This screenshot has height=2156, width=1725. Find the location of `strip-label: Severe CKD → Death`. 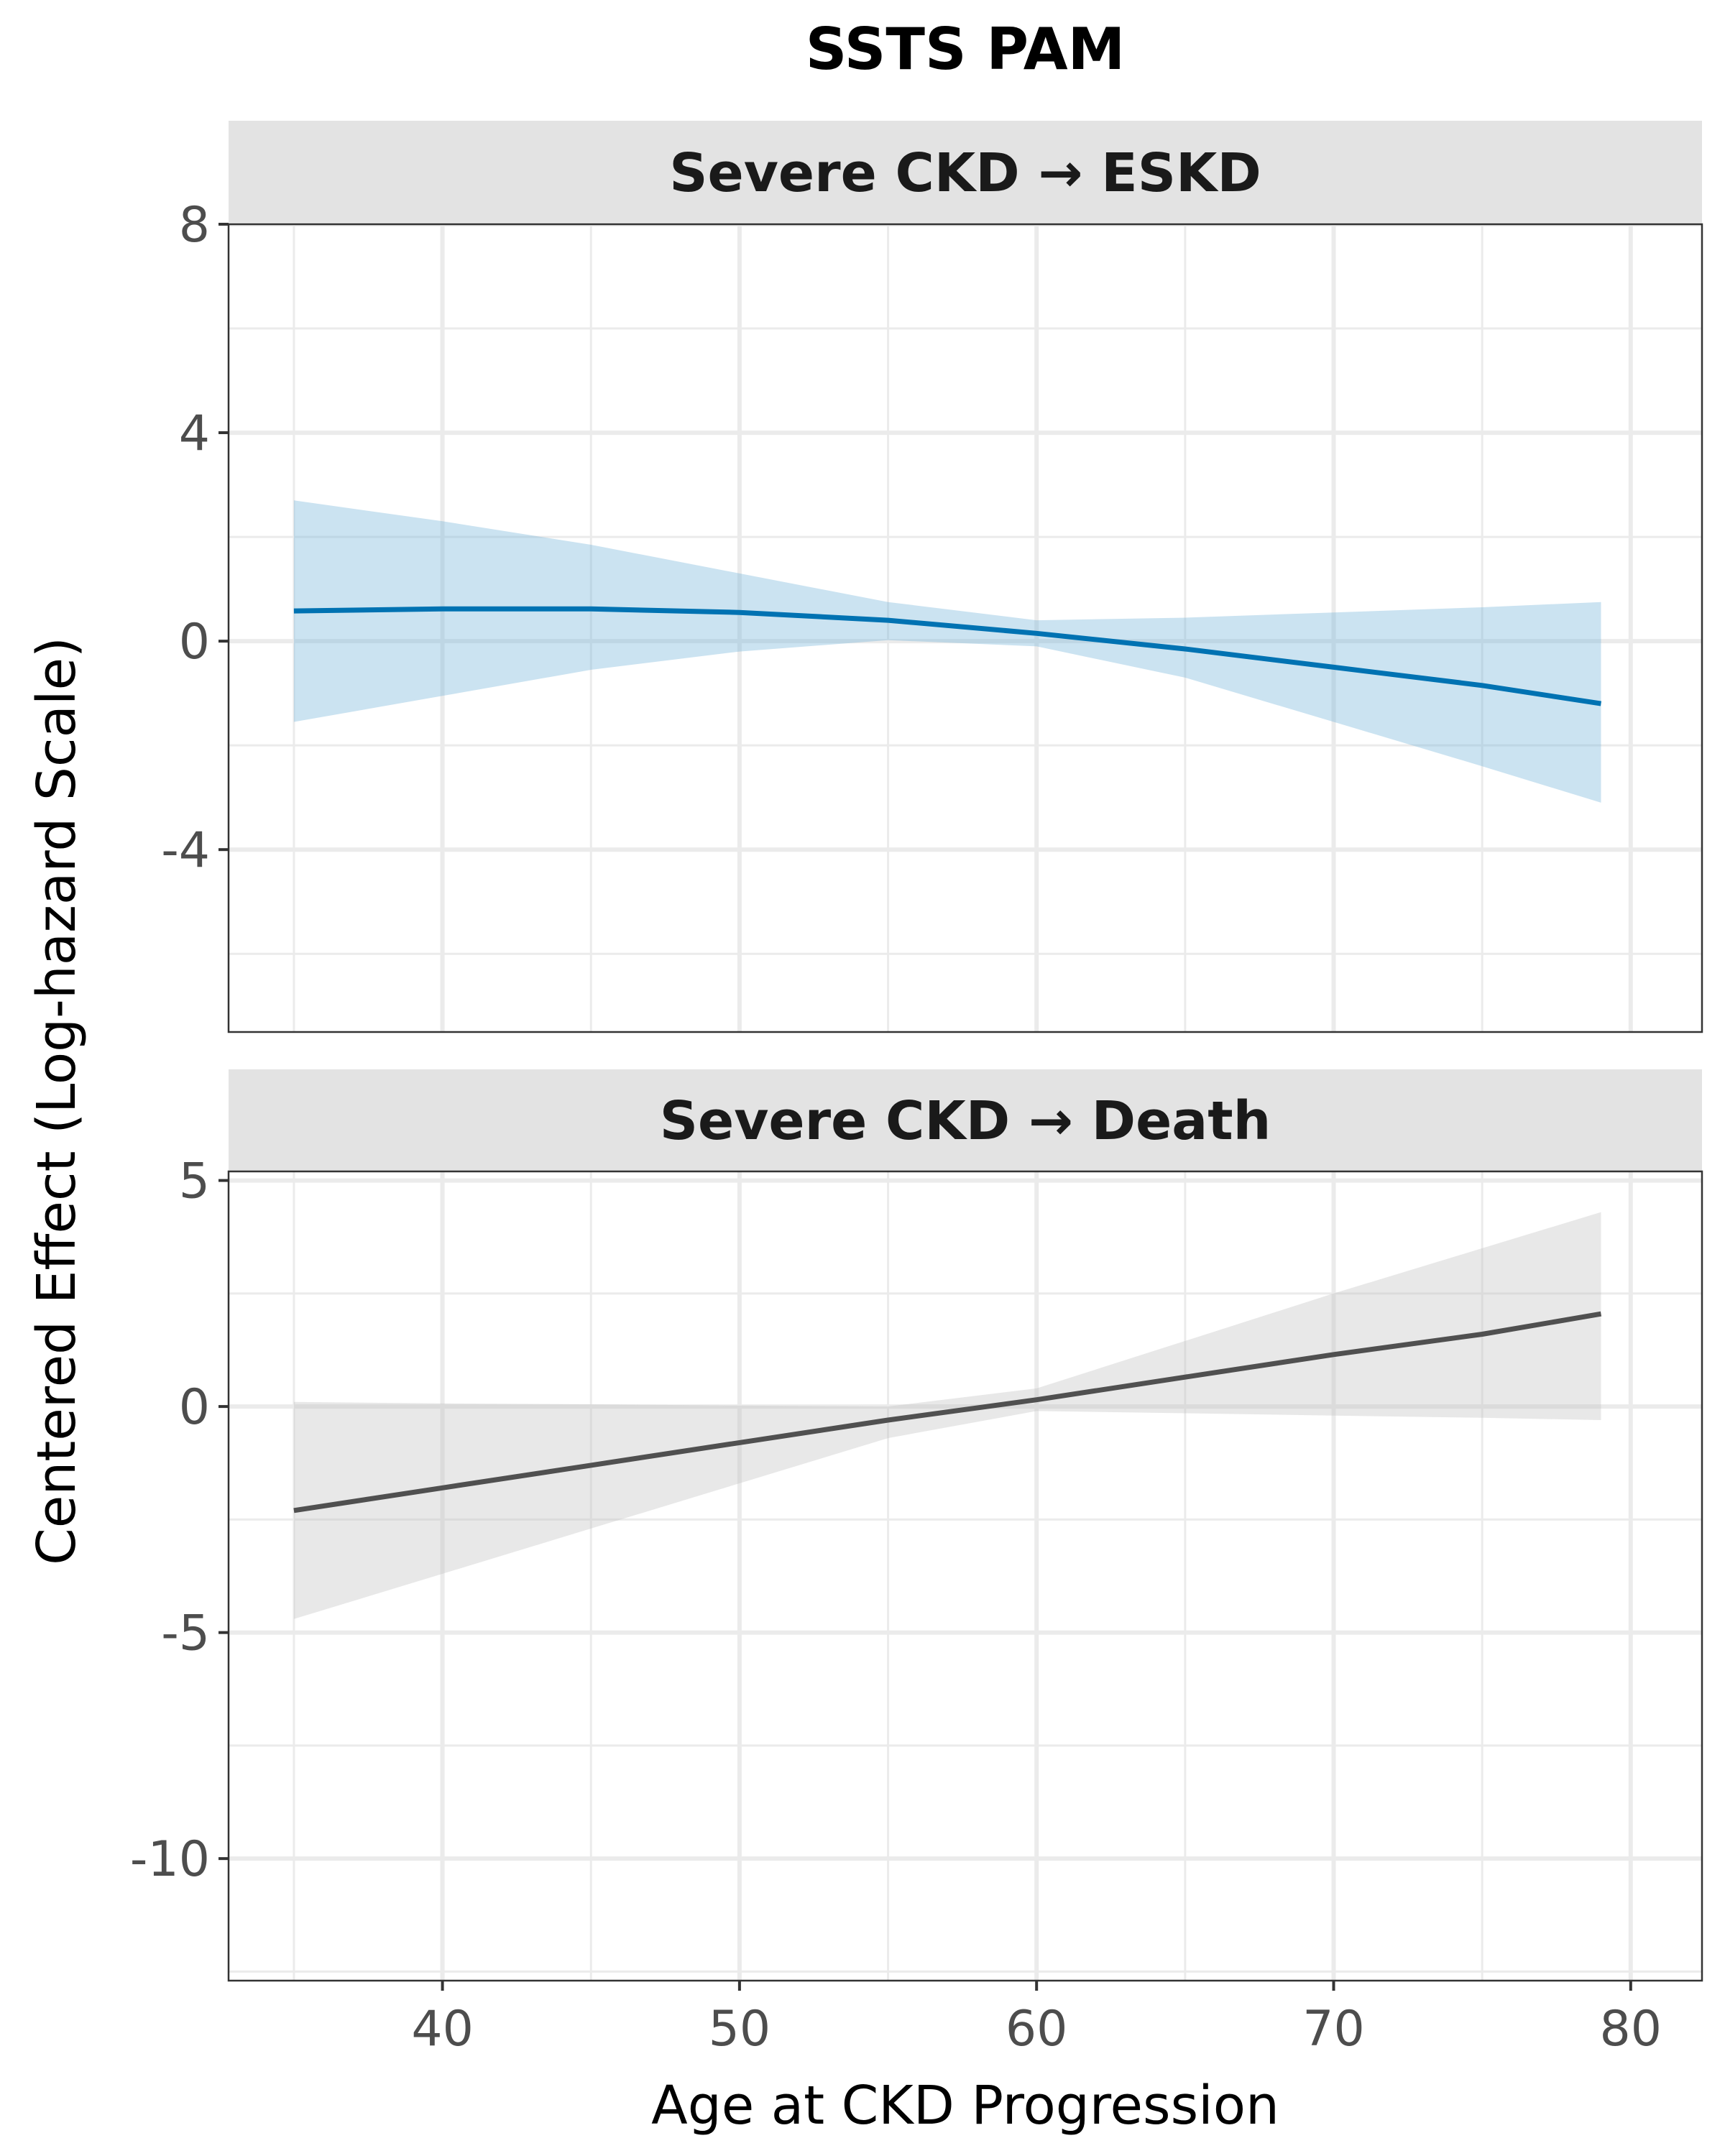

strip-label: Severe CKD → Death is located at coordinates (965, 1121).